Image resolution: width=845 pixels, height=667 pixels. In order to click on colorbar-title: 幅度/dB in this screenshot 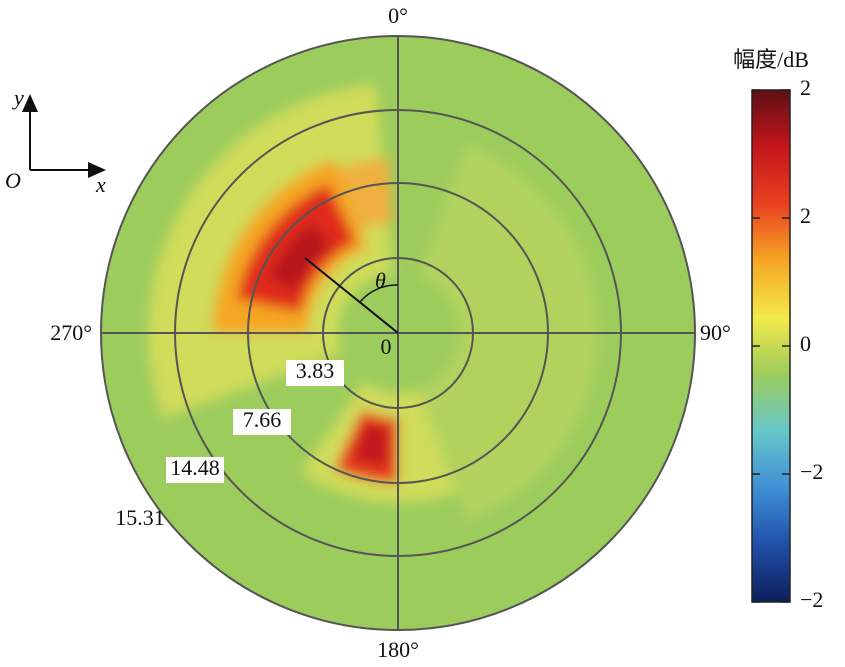, I will do `click(771, 59)`.